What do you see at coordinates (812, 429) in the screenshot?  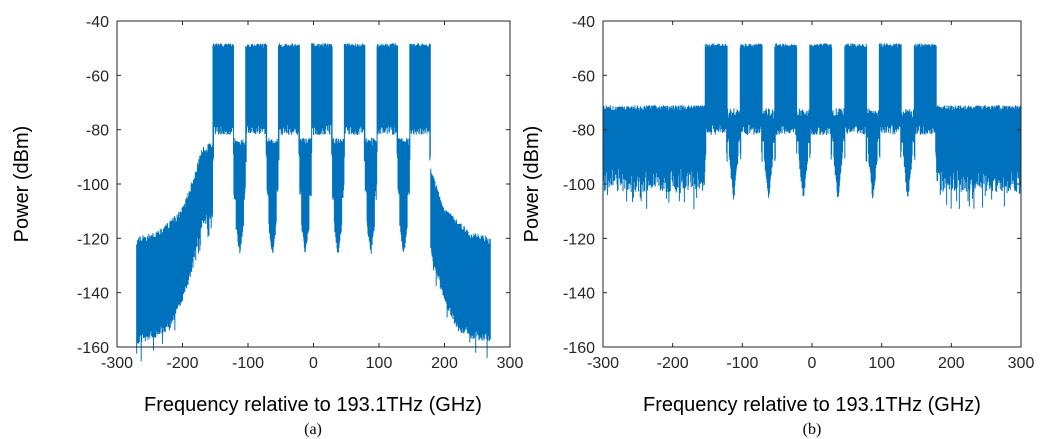 I see `panel-b-caption: (b)` at bounding box center [812, 429].